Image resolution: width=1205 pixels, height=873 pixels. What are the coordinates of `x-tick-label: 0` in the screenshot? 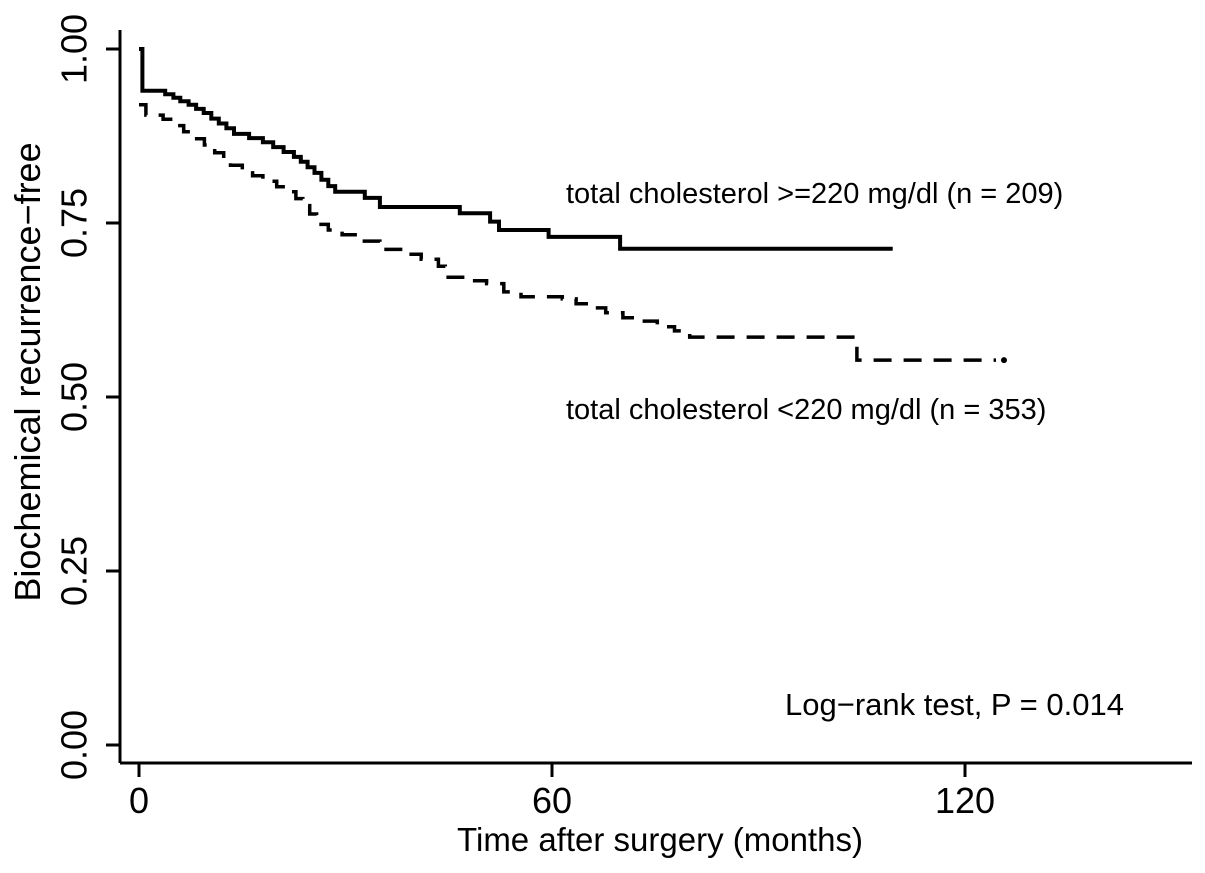 It's located at (139, 800).